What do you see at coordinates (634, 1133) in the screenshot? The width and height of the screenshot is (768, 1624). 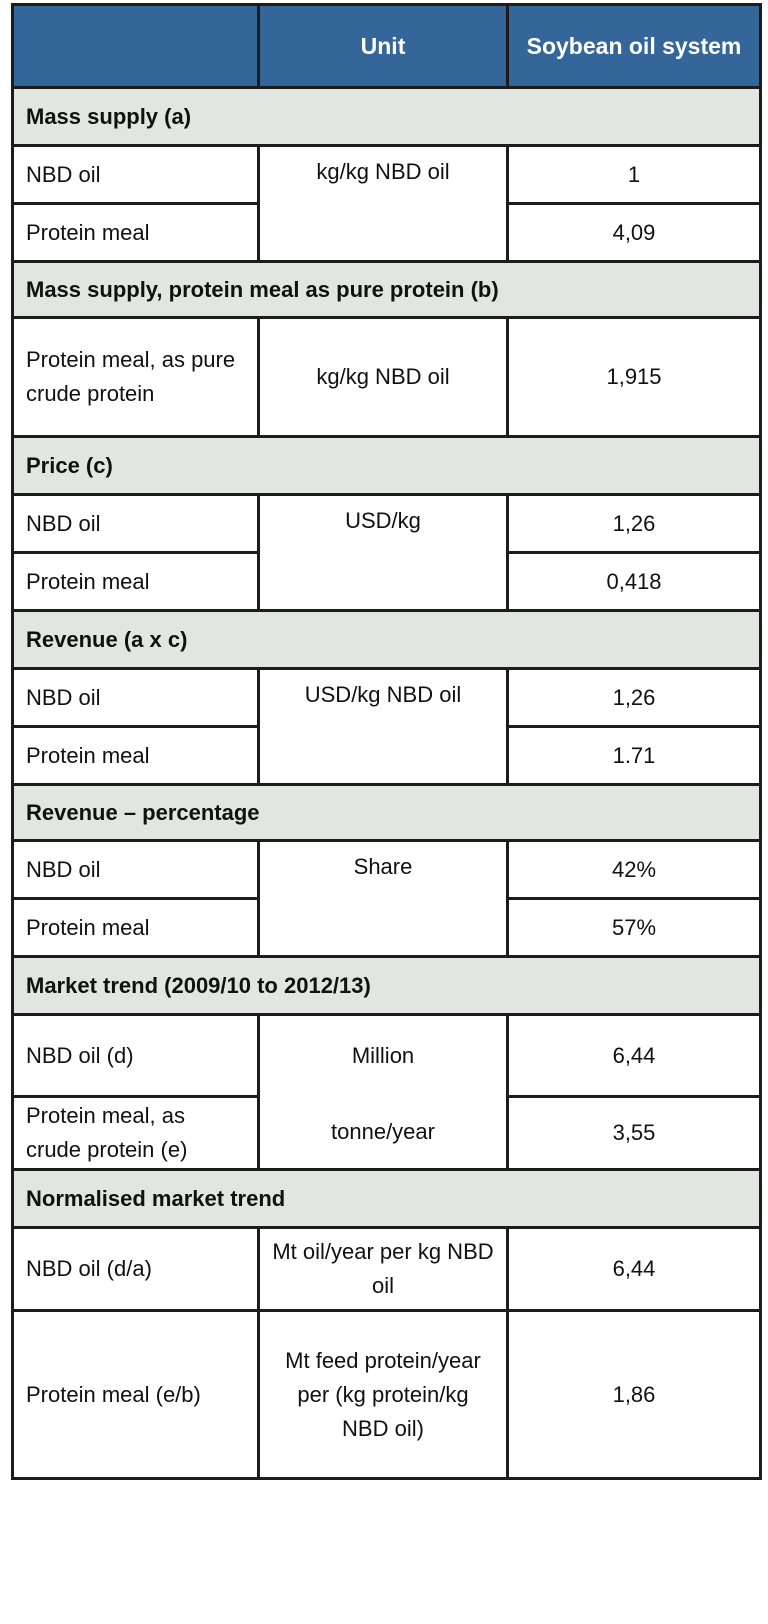 I see `value-cell: 3,55` at bounding box center [634, 1133].